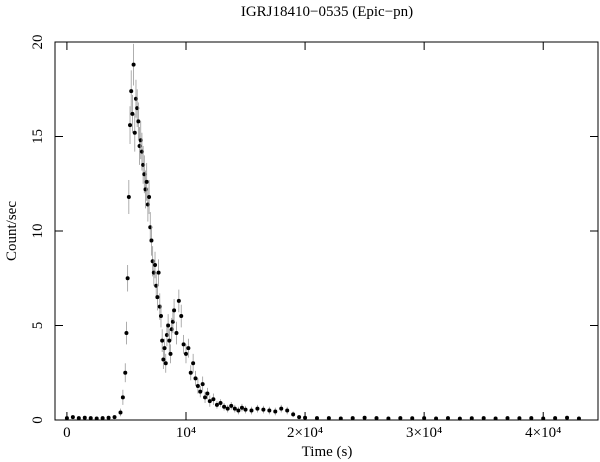  What do you see at coordinates (38, 136) in the screenshot?
I see `y-tick-label: 15` at bounding box center [38, 136].